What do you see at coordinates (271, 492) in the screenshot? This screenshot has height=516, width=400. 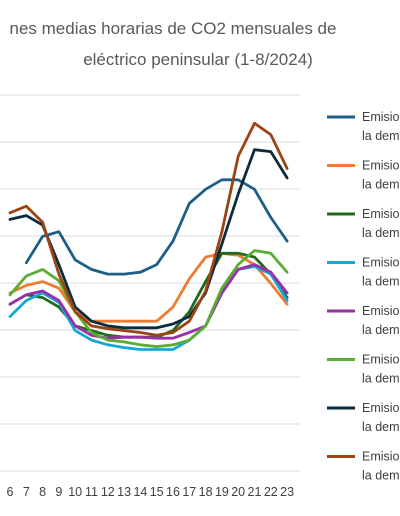 I see `x-tick-label: 22` at bounding box center [271, 492].